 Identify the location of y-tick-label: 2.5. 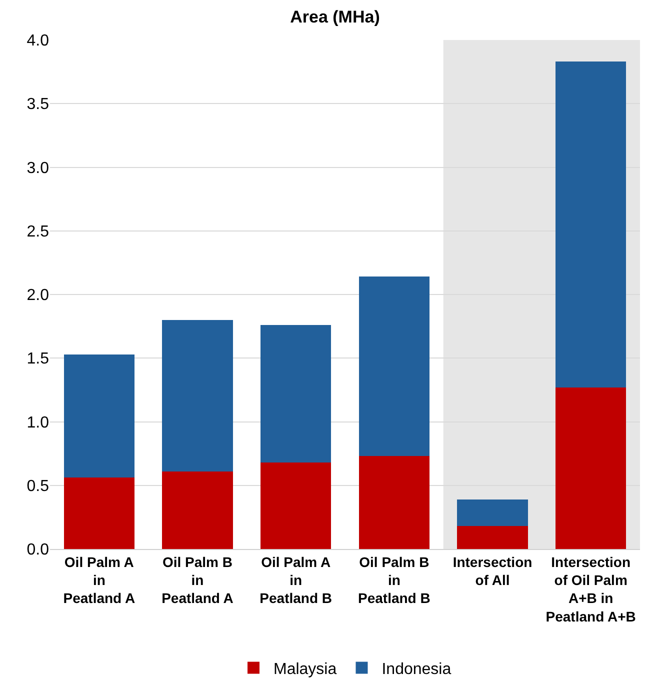
(38, 231).